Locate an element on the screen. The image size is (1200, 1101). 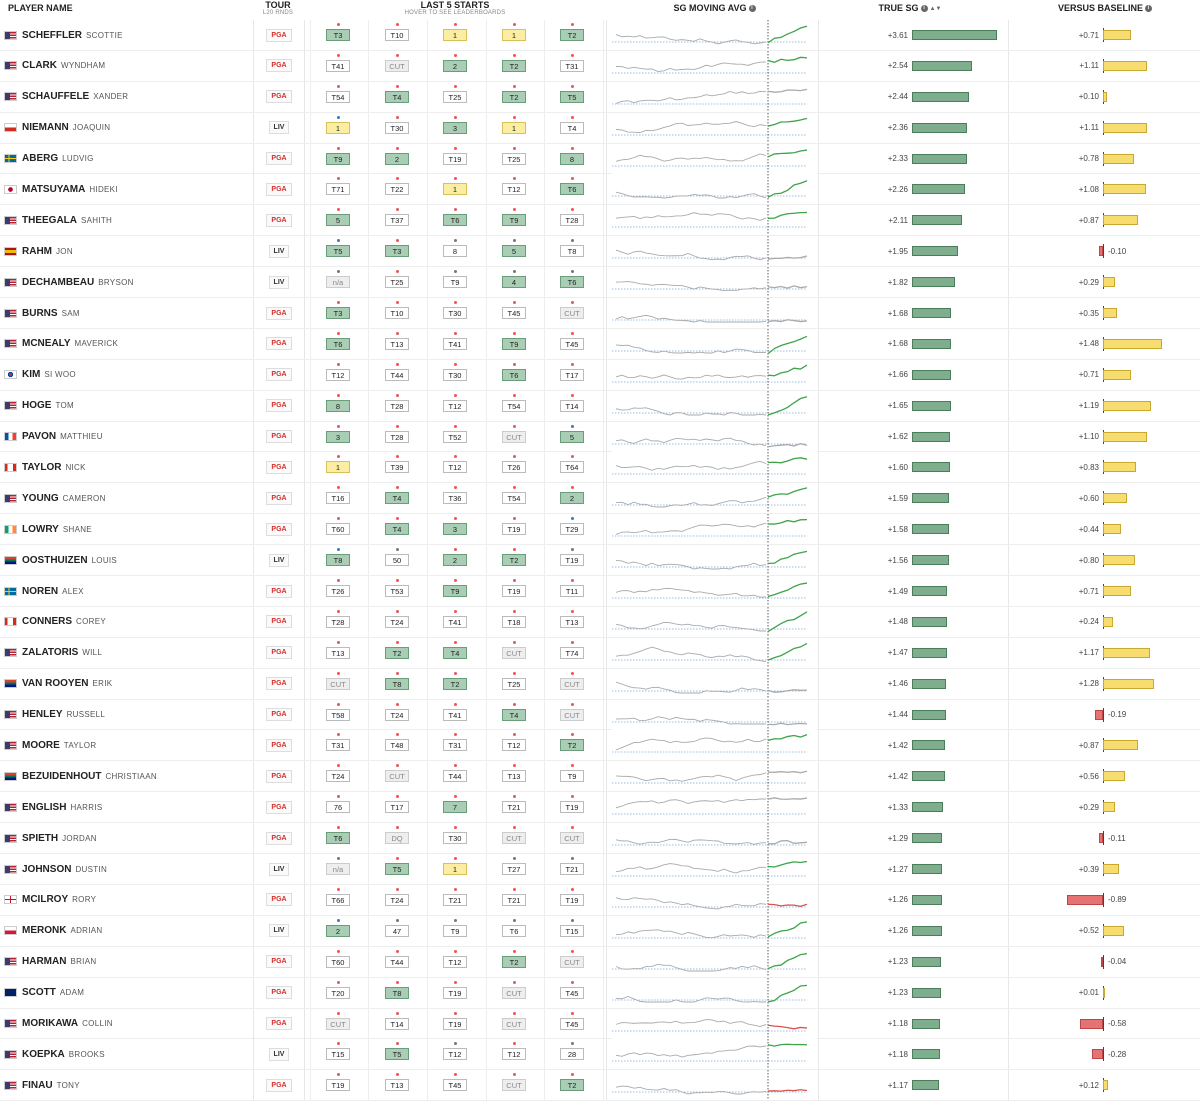
player-name: NOREN ALEX is located at coordinates (127, 591).